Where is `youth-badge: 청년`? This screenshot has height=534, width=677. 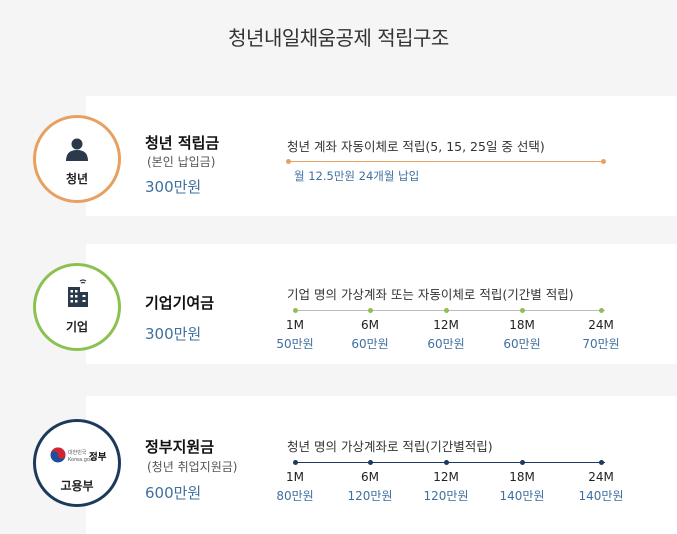 youth-badge: 청년 is located at coordinates (77, 159).